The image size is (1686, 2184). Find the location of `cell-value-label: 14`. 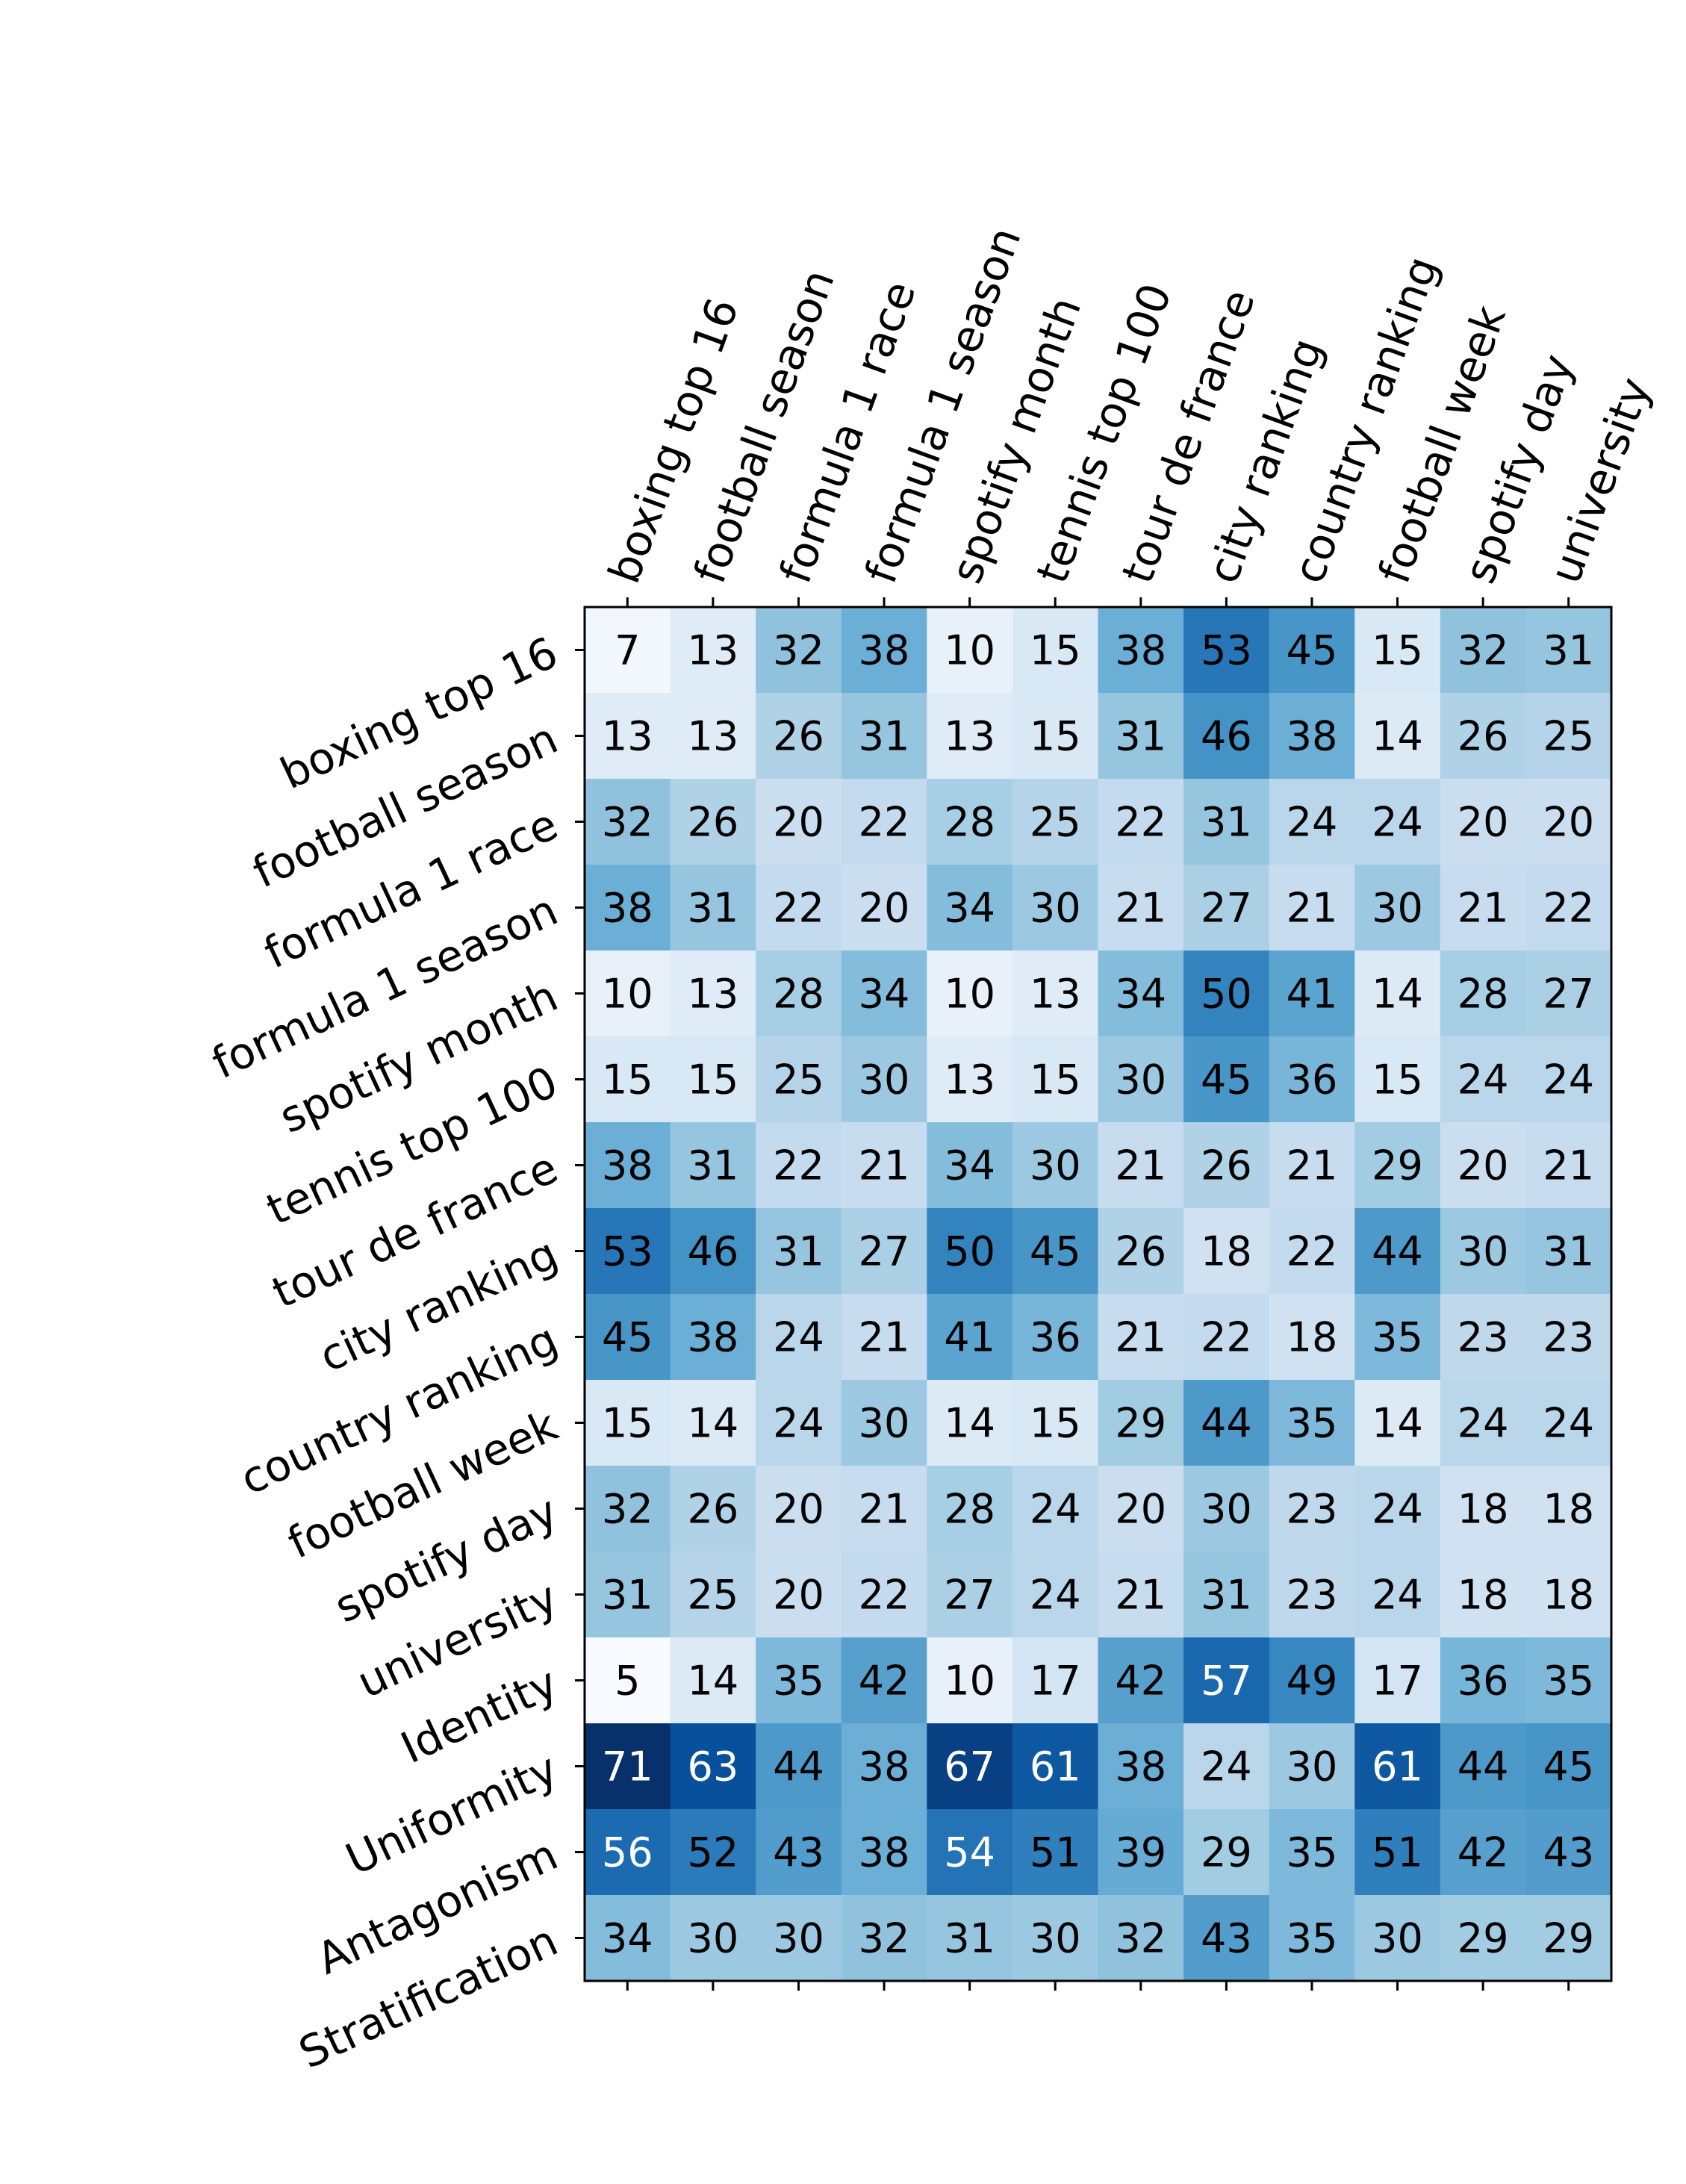

cell-value-label: 14 is located at coordinates (713, 1681).